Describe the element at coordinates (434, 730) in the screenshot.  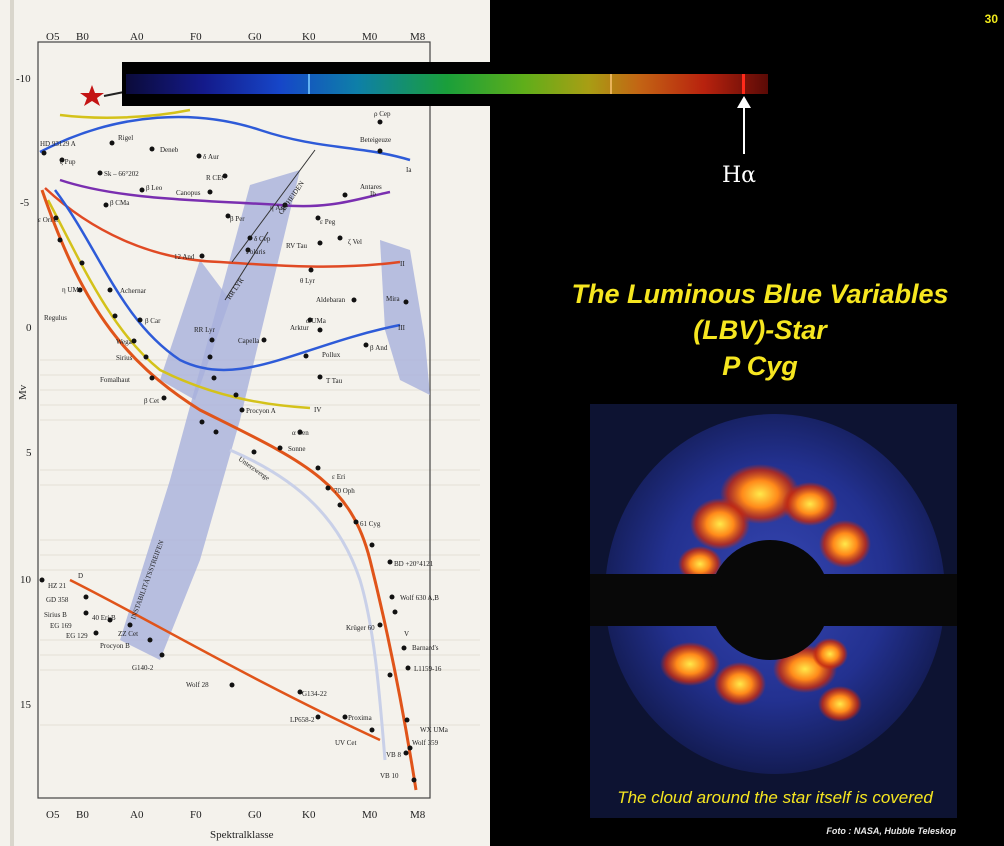
I see `star-label: WX UMa` at that location.